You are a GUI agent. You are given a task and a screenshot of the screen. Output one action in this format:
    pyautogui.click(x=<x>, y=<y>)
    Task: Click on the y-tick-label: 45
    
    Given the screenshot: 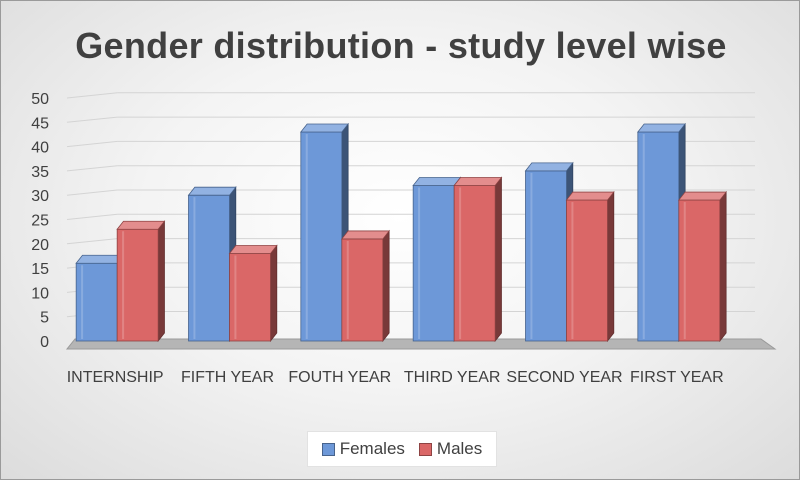 What is the action you would take?
    pyautogui.click(x=40, y=123)
    